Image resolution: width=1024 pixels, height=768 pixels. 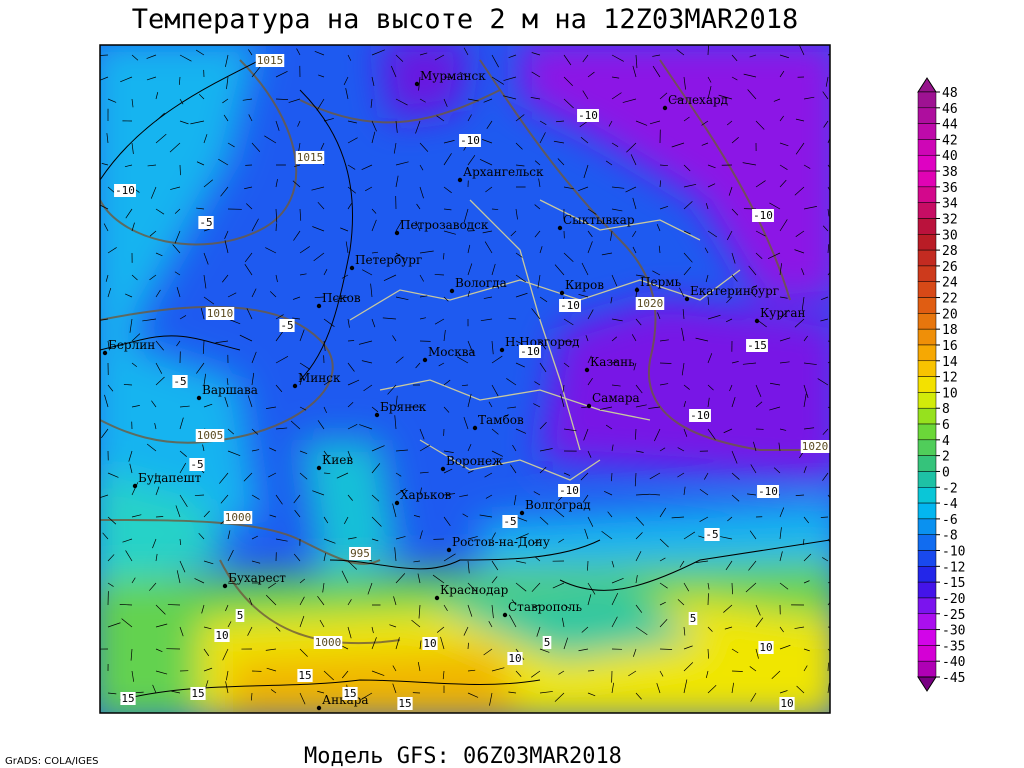 I want to click on isotherm-label: -5, so click(x=205, y=222).